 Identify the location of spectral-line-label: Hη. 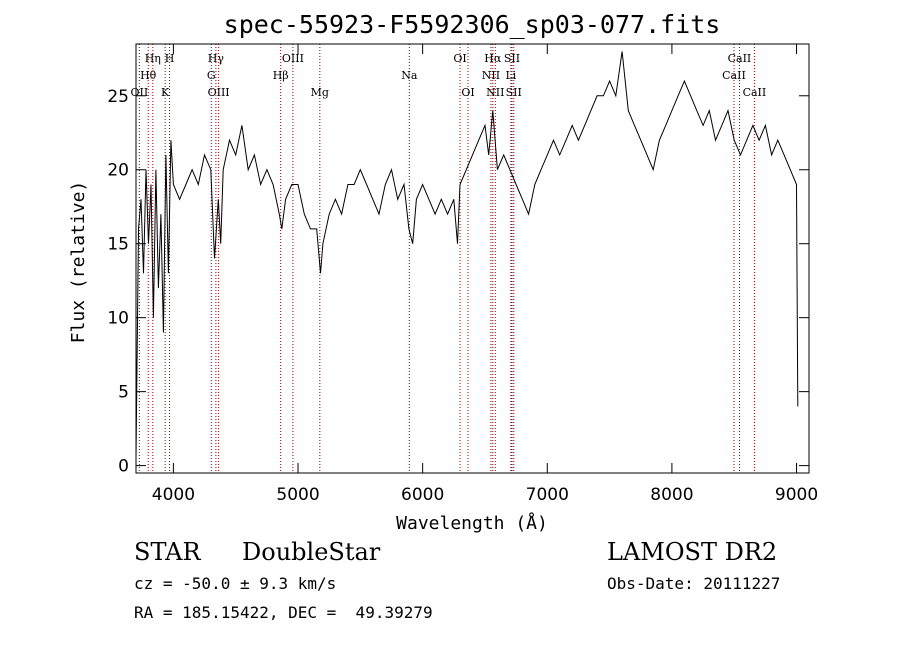
(153, 58).